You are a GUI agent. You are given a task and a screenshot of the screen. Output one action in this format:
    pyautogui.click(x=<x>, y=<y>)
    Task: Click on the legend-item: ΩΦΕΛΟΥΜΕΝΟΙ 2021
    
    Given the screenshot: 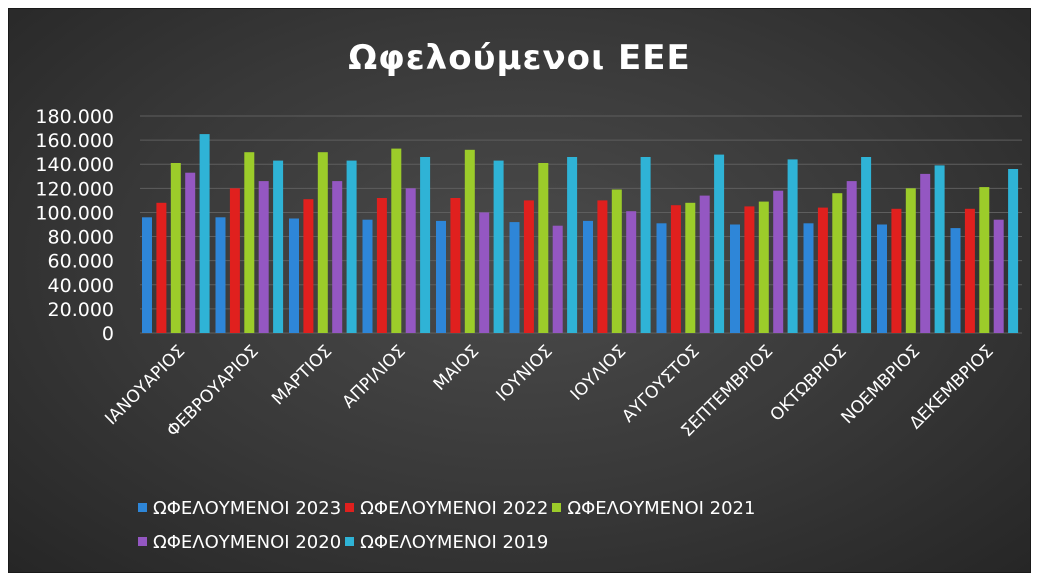 What is the action you would take?
    pyautogui.click(x=653, y=509)
    